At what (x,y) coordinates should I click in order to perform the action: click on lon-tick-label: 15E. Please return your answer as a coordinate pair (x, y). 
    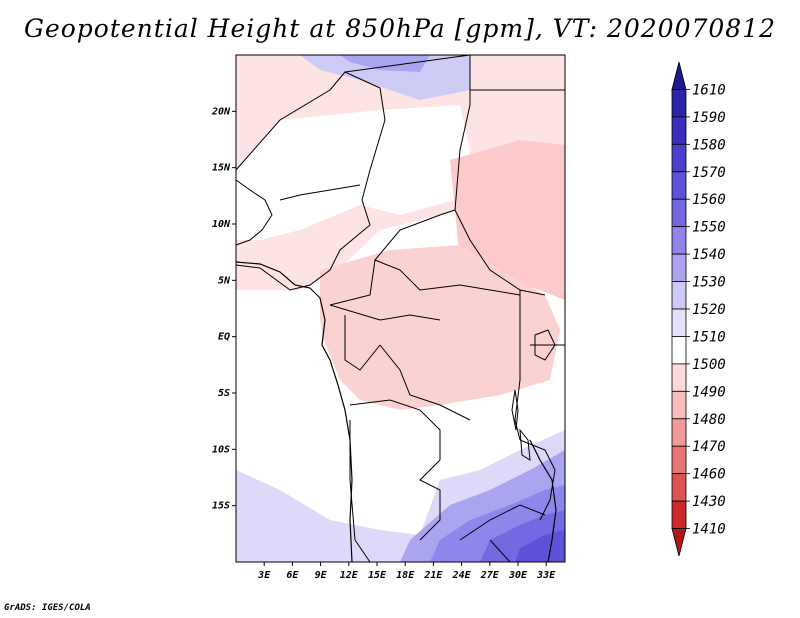
    Looking at the image, I should click on (377, 575).